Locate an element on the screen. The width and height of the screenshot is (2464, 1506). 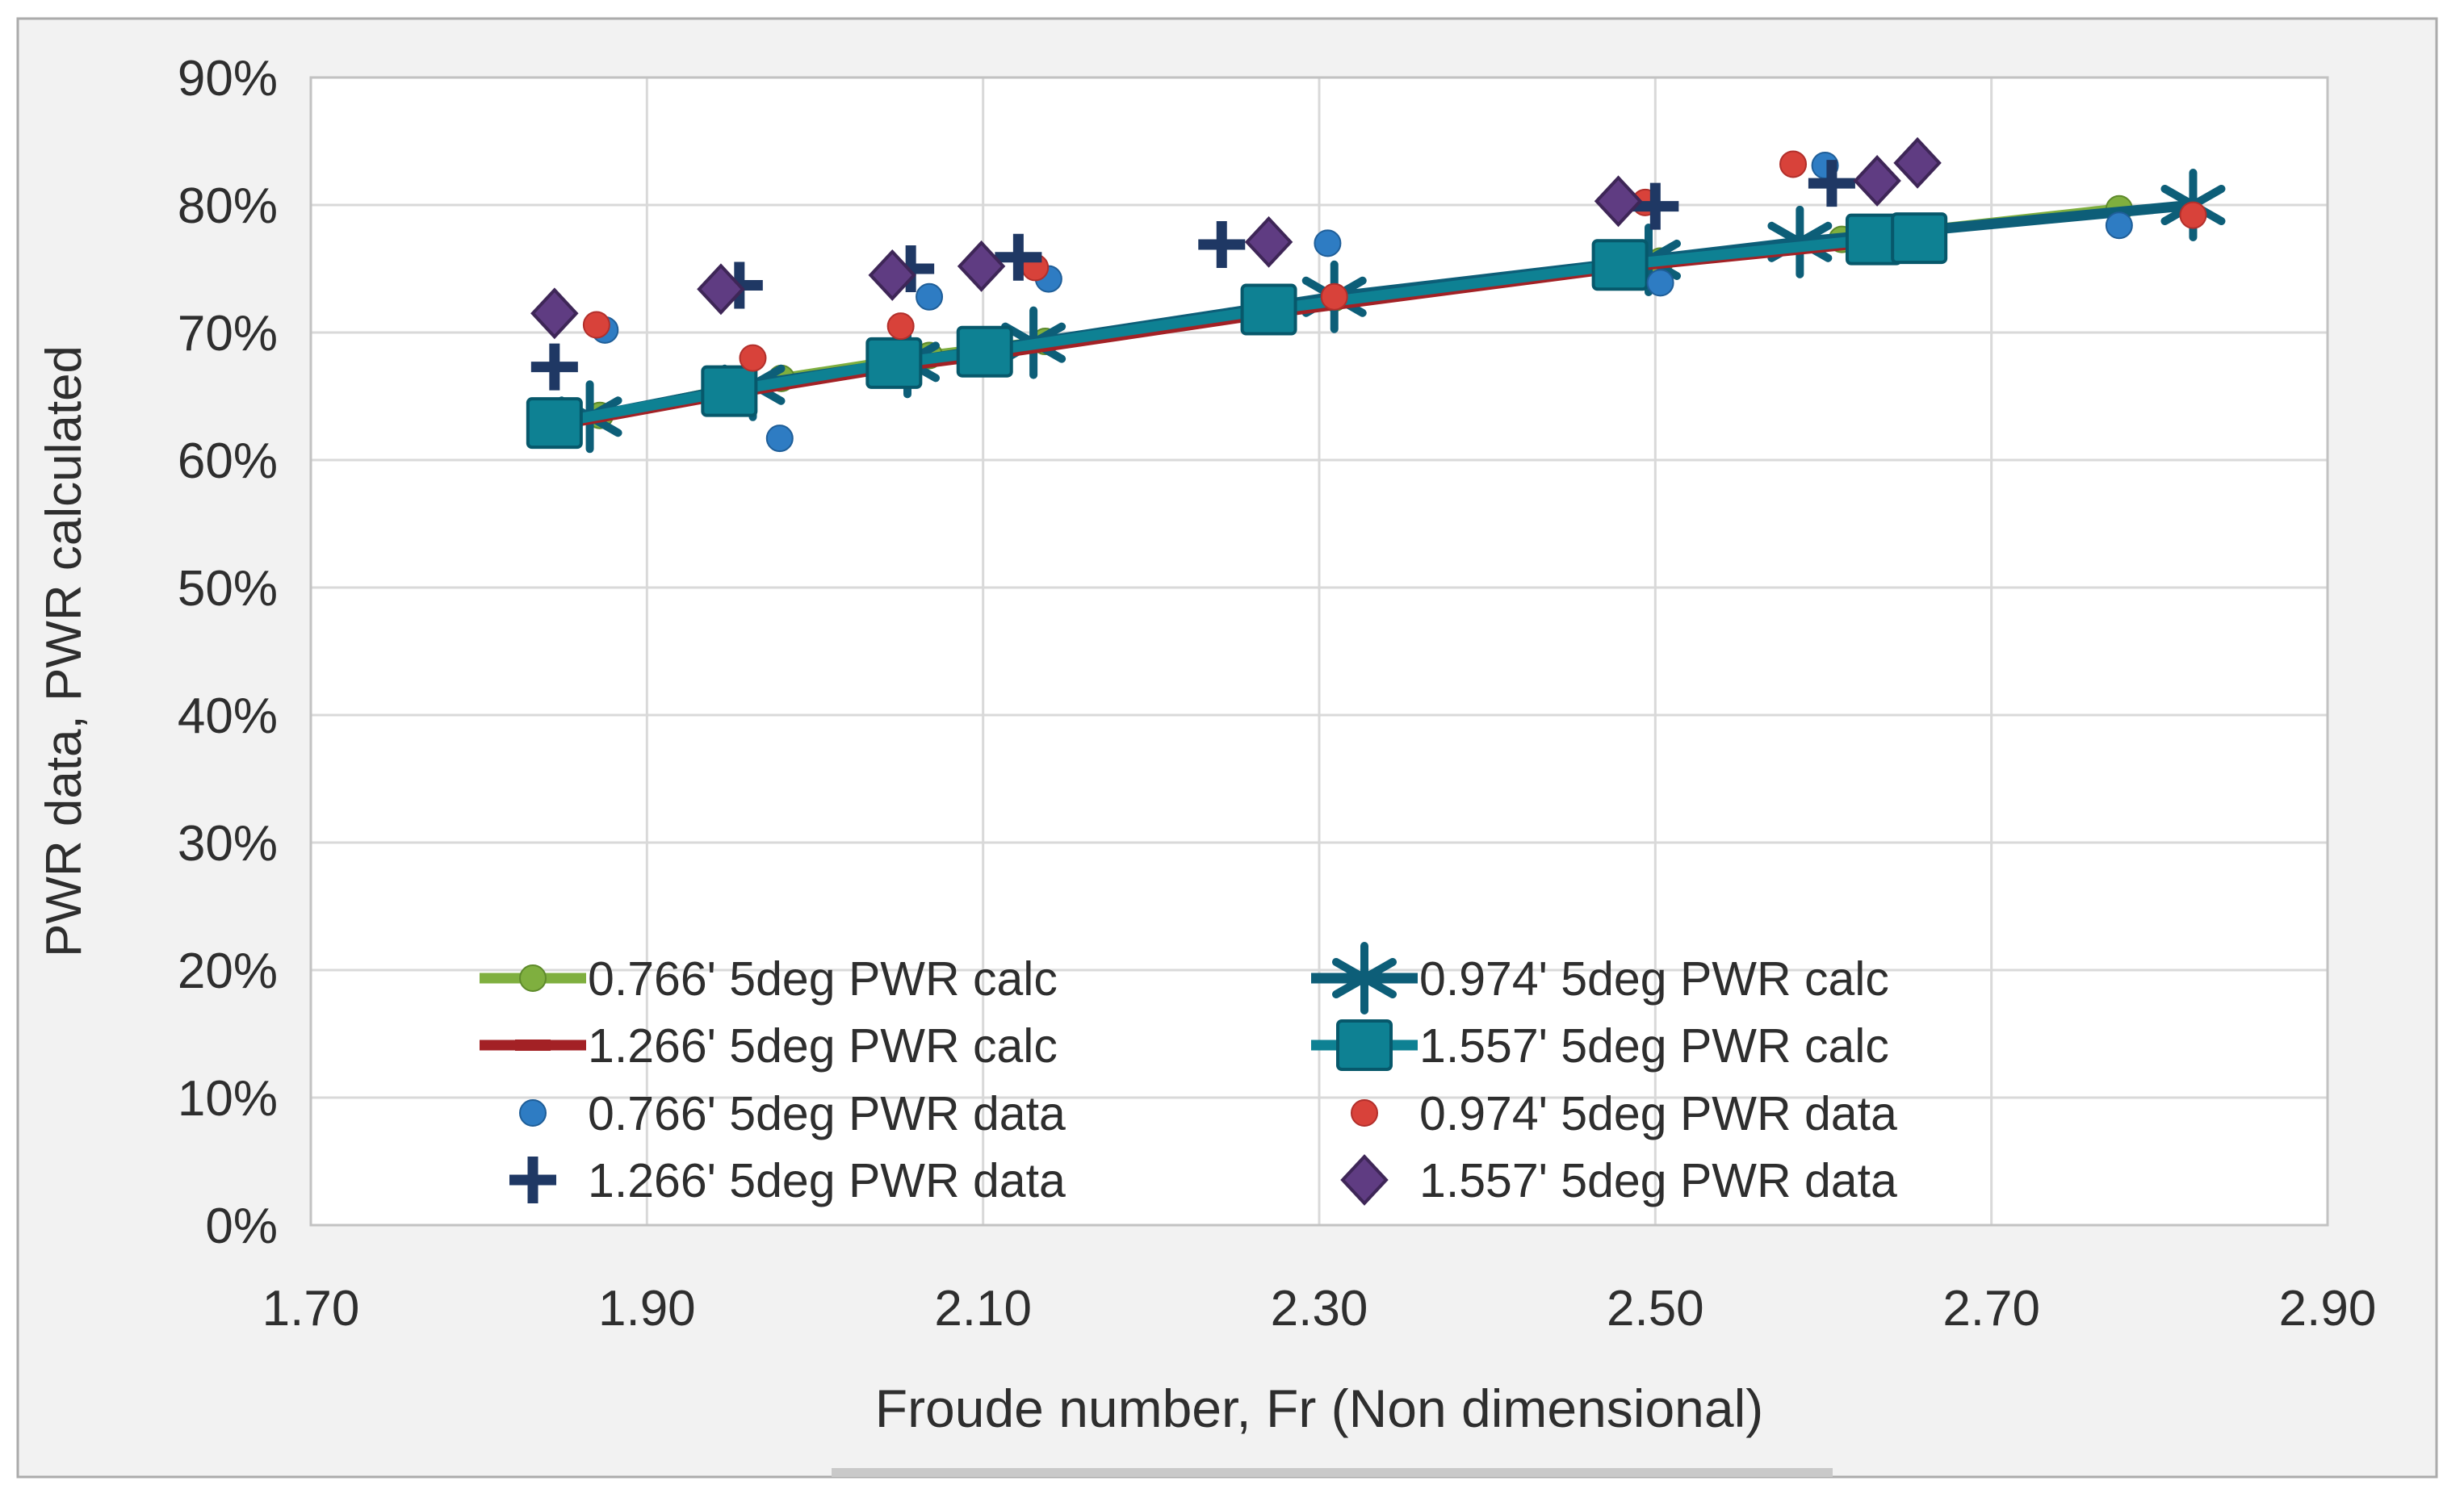
x-axis-title: Froude number, Fr (Non dimensional) is located at coordinates (1319, 1408).